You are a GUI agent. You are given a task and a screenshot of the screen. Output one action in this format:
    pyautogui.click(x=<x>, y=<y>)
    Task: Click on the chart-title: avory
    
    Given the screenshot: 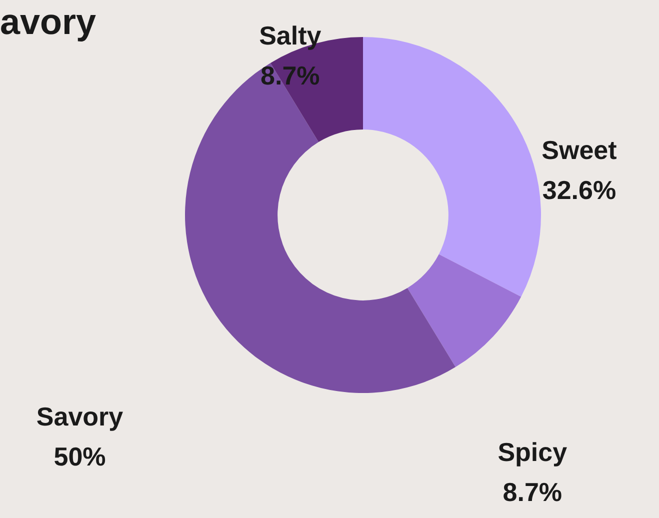 What is the action you would take?
    pyautogui.click(x=48, y=21)
    